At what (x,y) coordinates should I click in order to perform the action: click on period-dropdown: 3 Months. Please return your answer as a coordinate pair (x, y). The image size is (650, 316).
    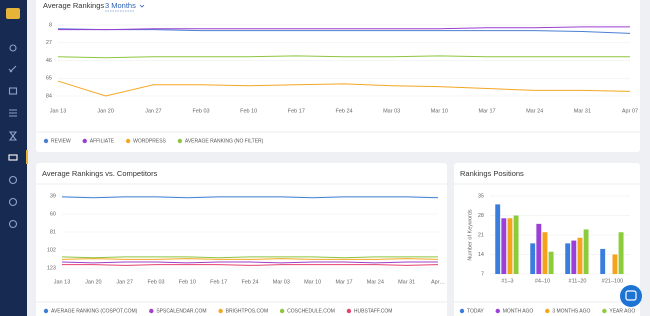
    Looking at the image, I should click on (120, 5).